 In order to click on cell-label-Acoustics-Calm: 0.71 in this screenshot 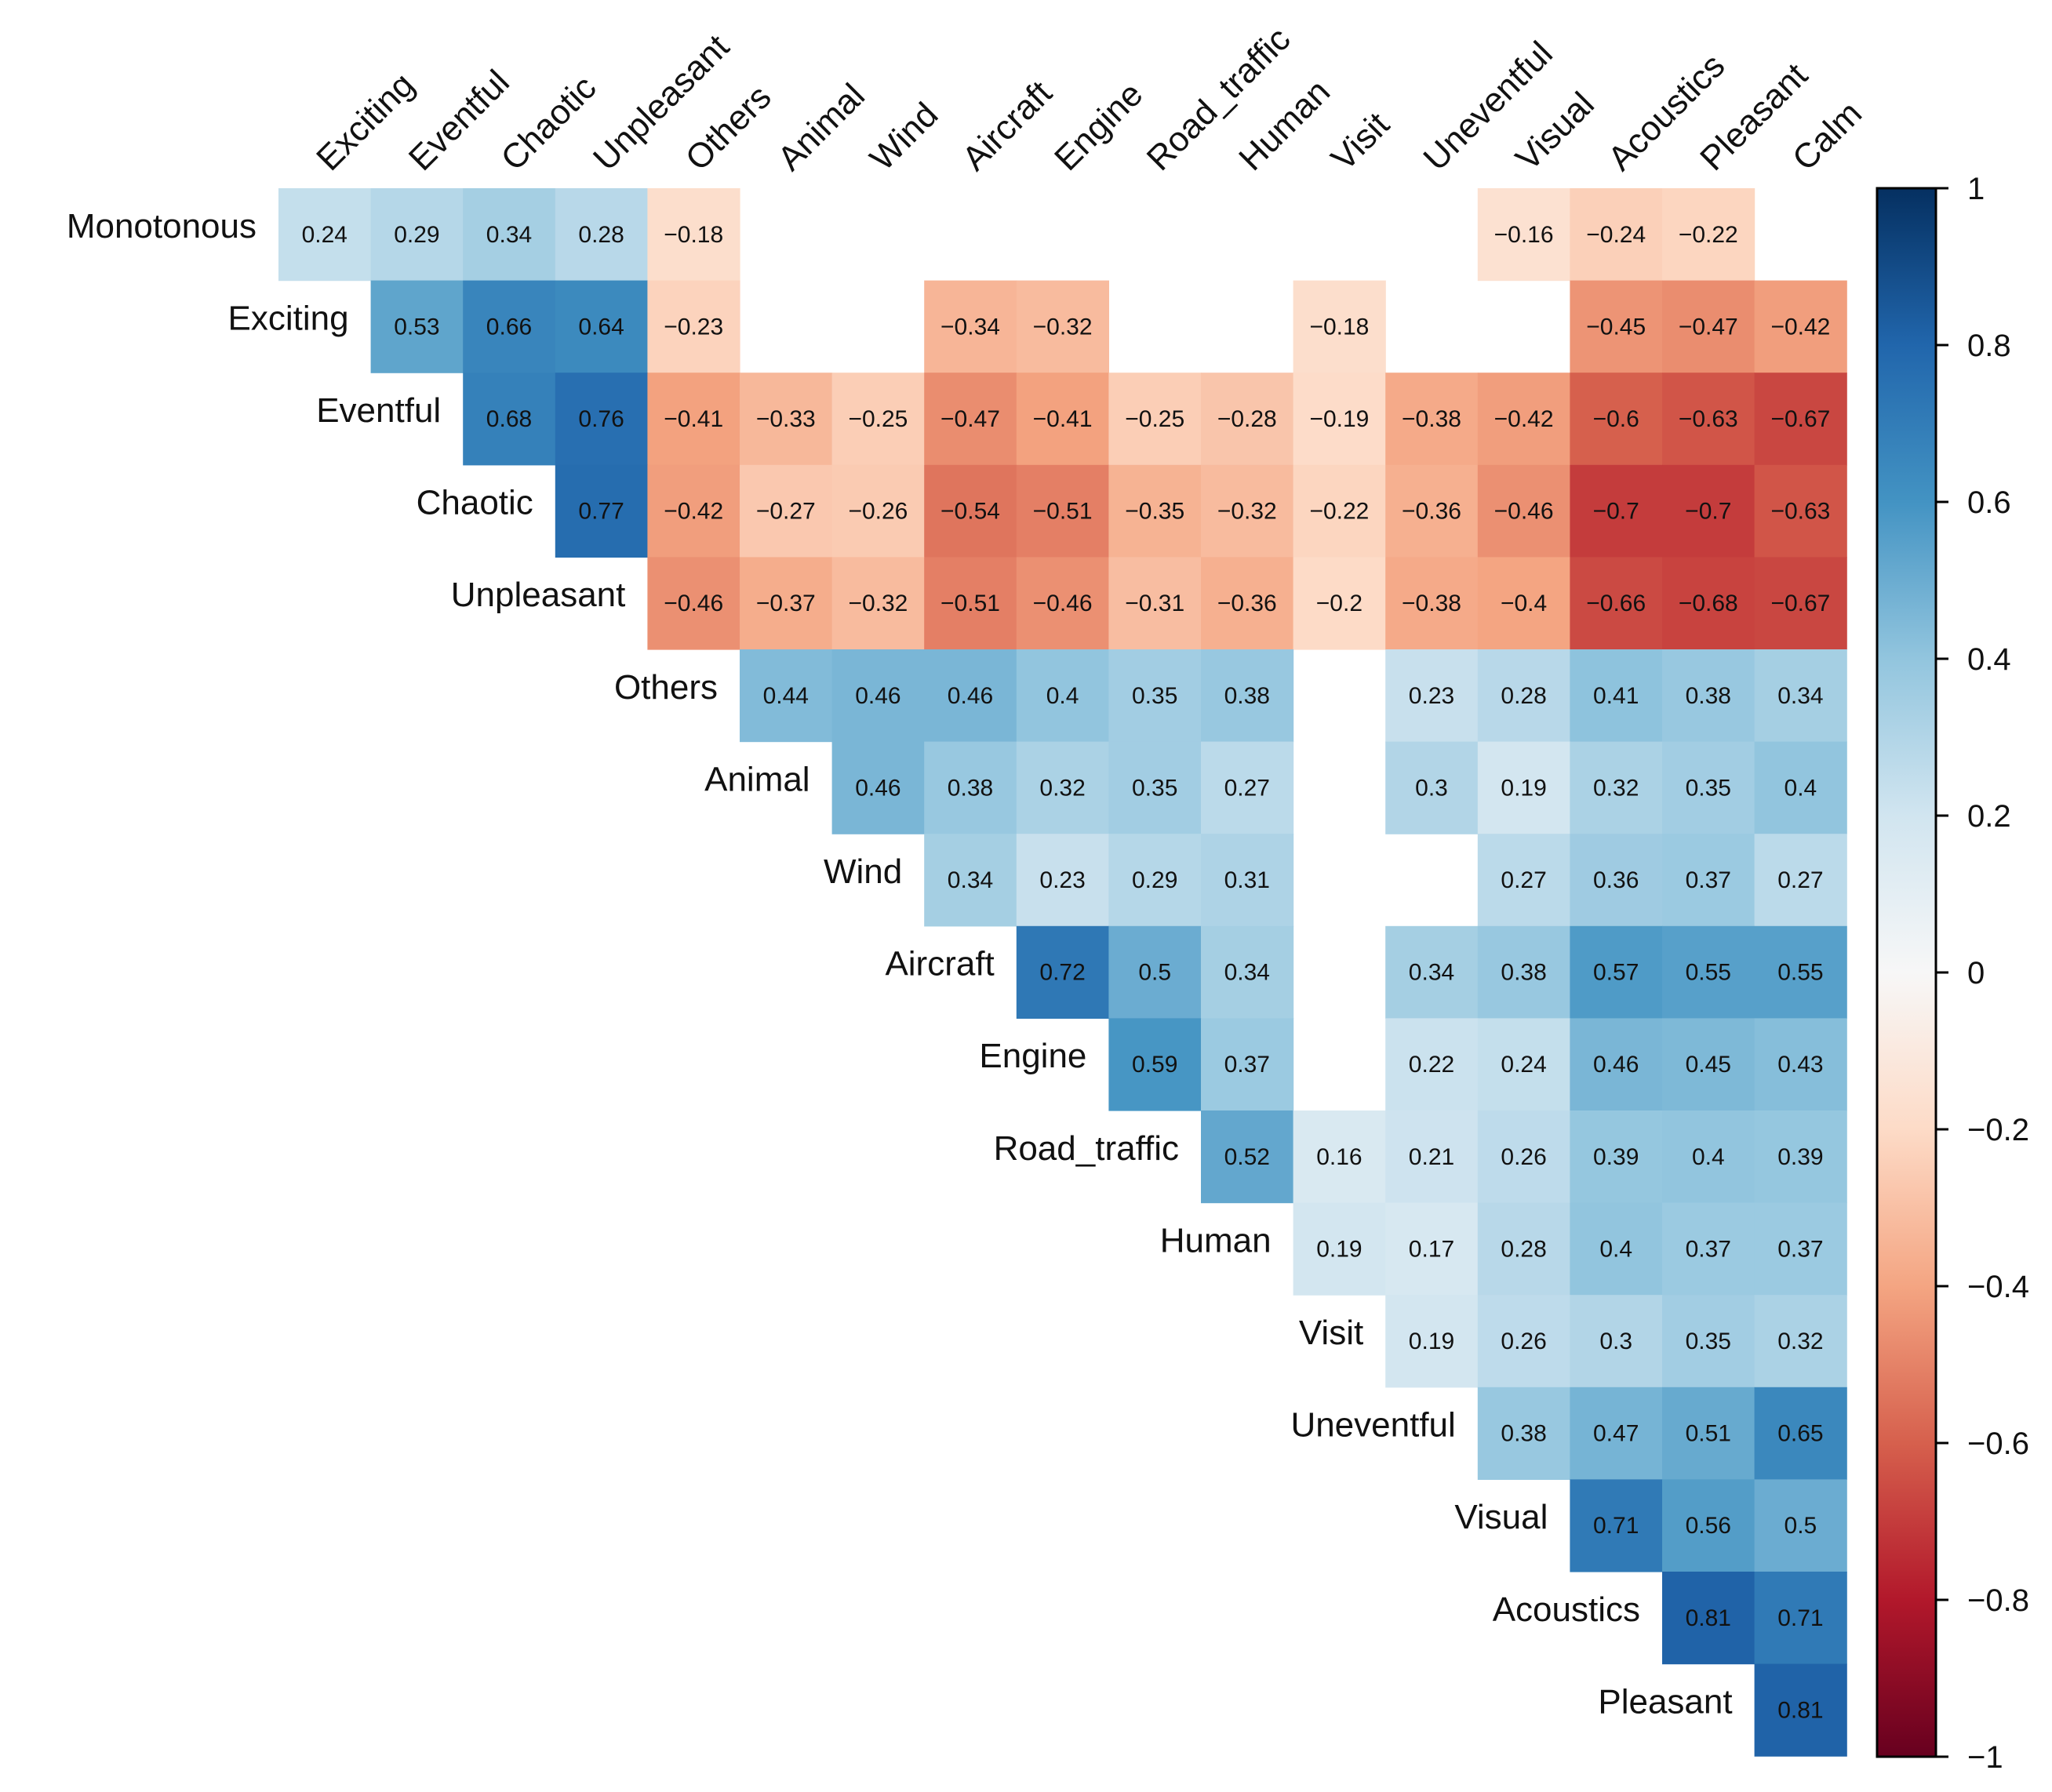, I will do `click(1800, 1618)`.